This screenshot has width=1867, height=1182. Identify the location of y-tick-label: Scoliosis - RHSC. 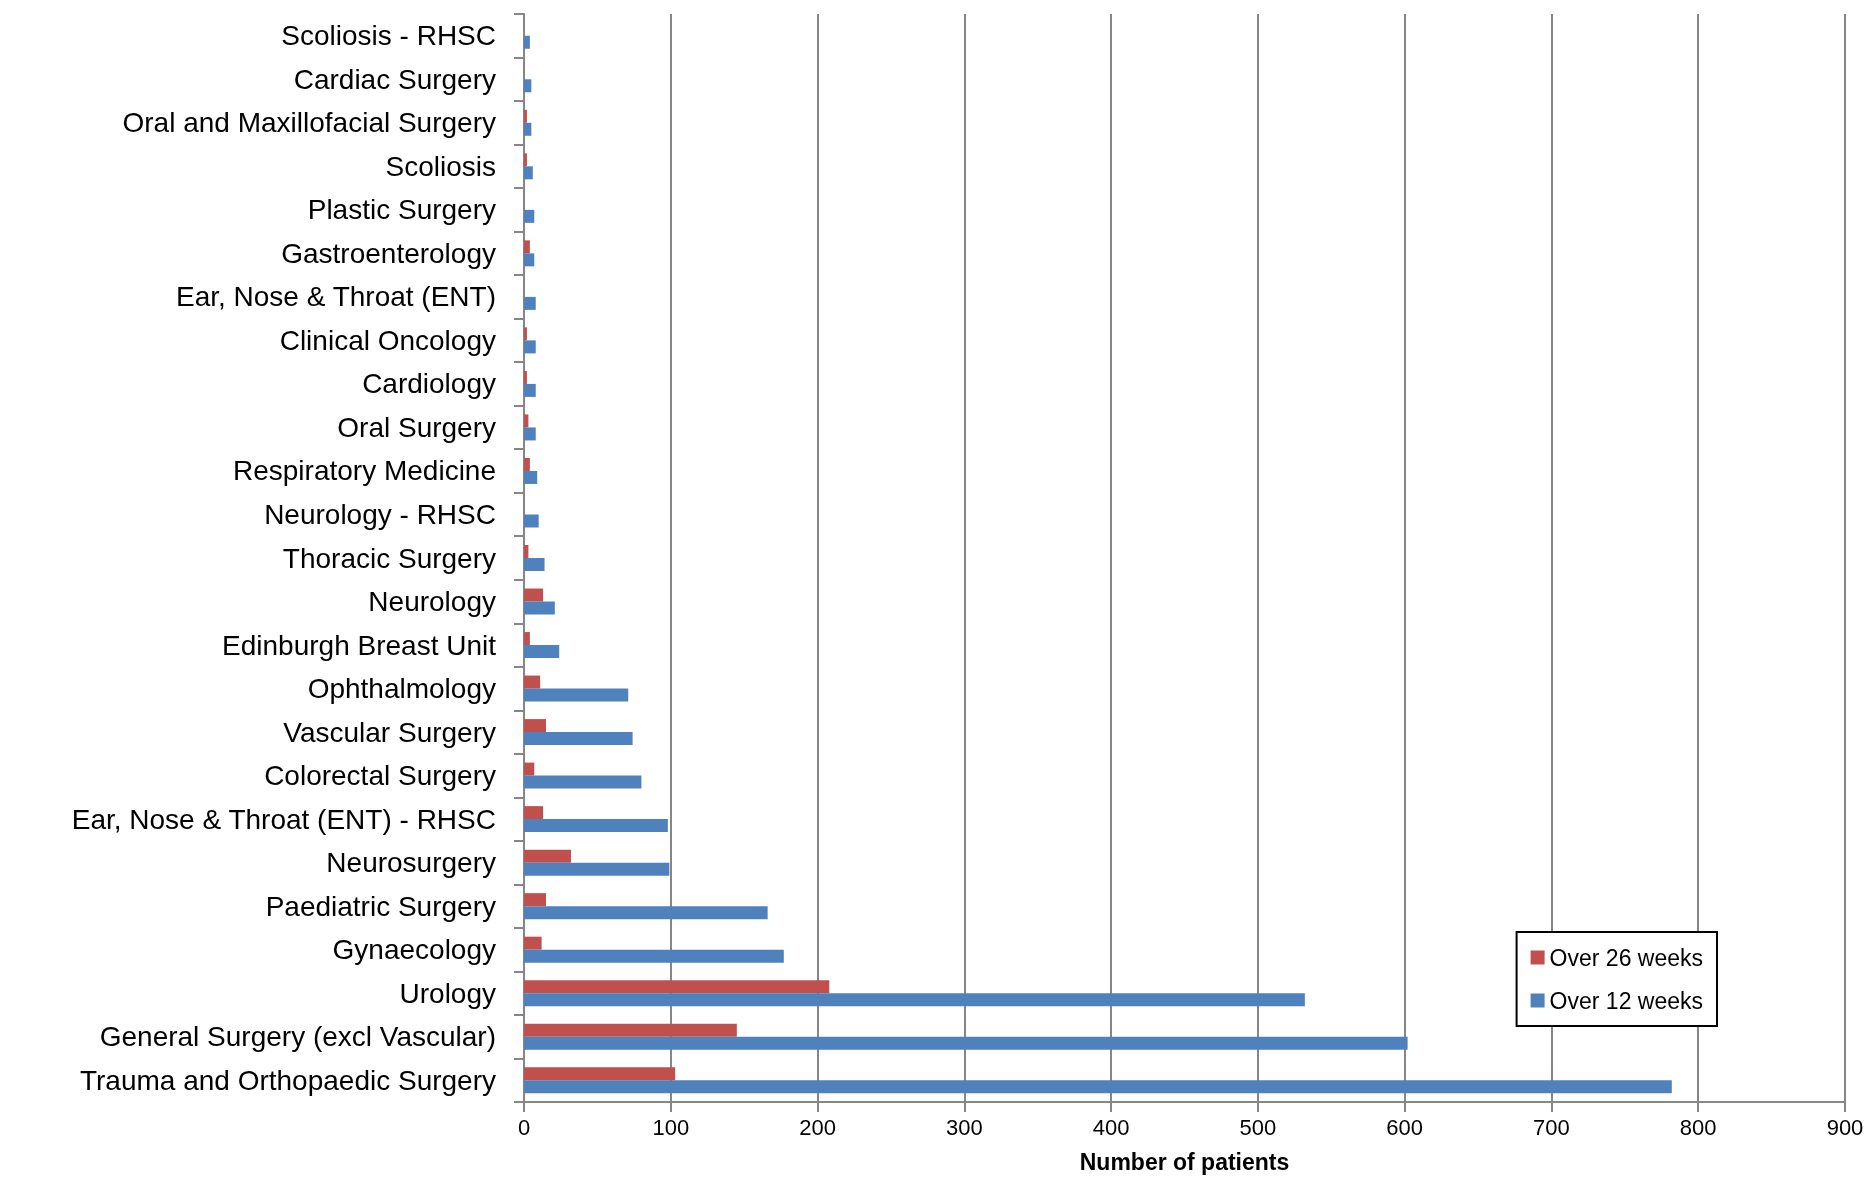
(388, 36).